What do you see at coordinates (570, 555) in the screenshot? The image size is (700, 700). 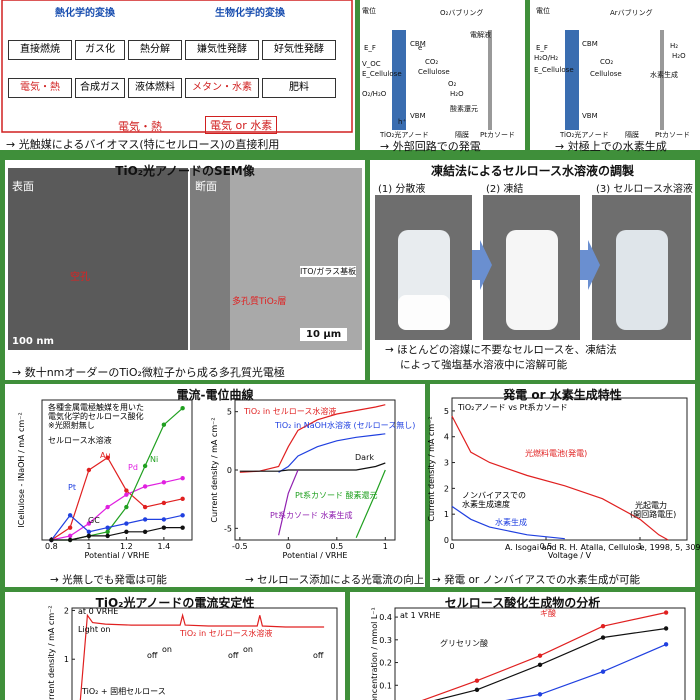 I see `x-axis-label: Voltage / V` at bounding box center [570, 555].